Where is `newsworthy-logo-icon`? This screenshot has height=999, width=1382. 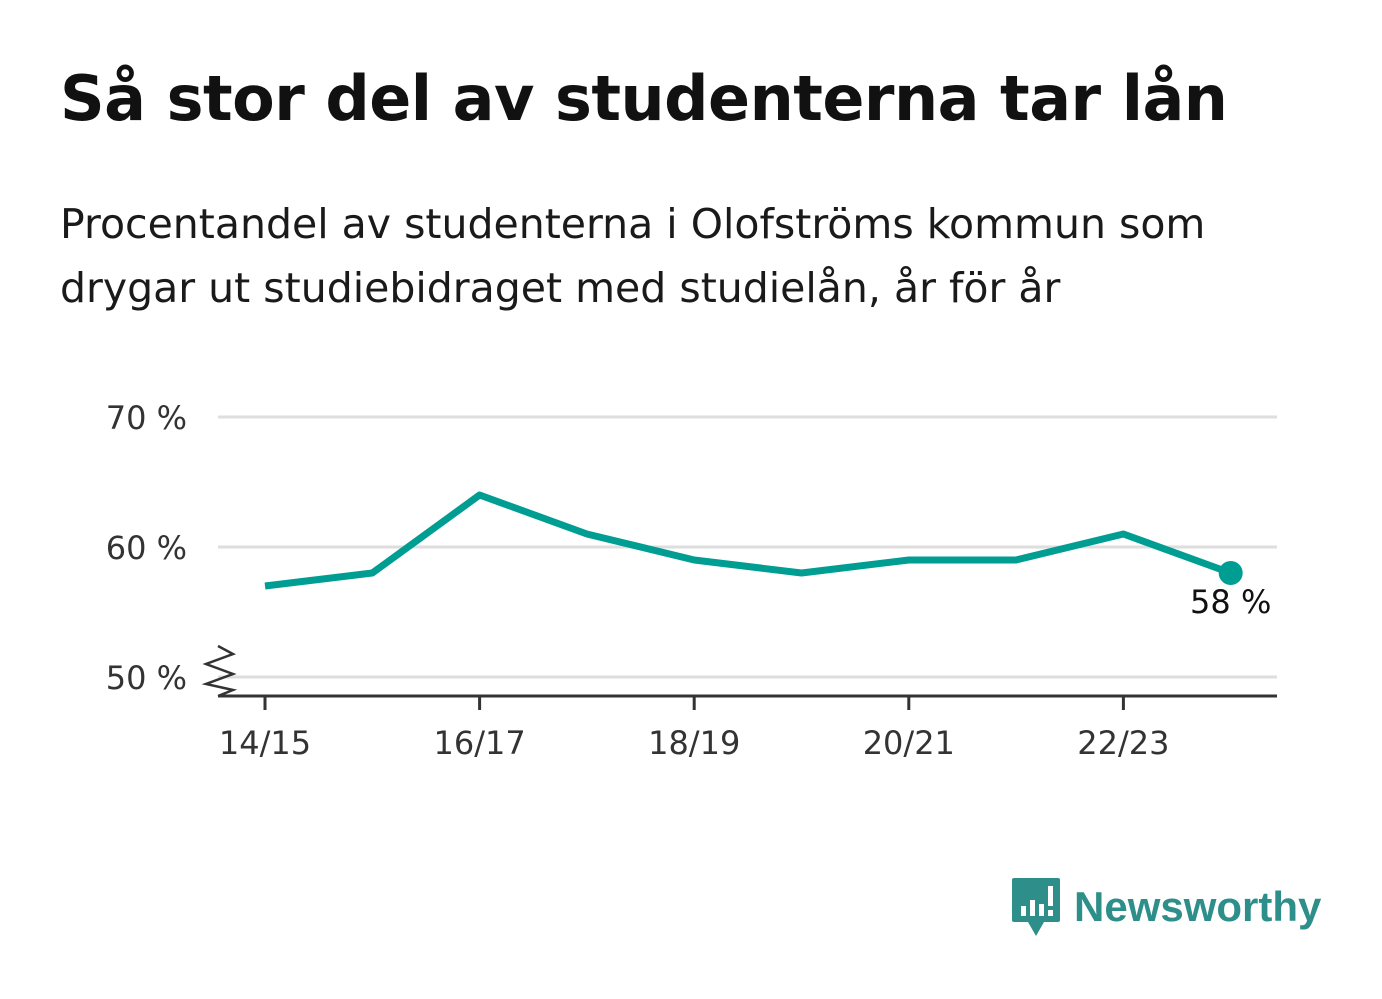
newsworthy-logo-icon is located at coordinates (1036, 907).